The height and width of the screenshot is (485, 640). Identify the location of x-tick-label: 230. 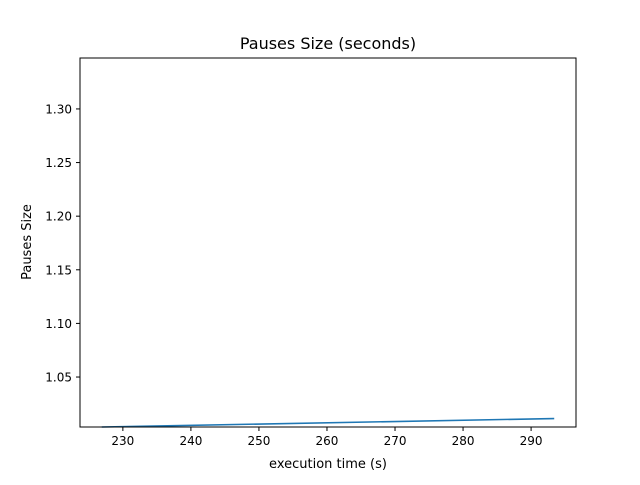
(122, 441).